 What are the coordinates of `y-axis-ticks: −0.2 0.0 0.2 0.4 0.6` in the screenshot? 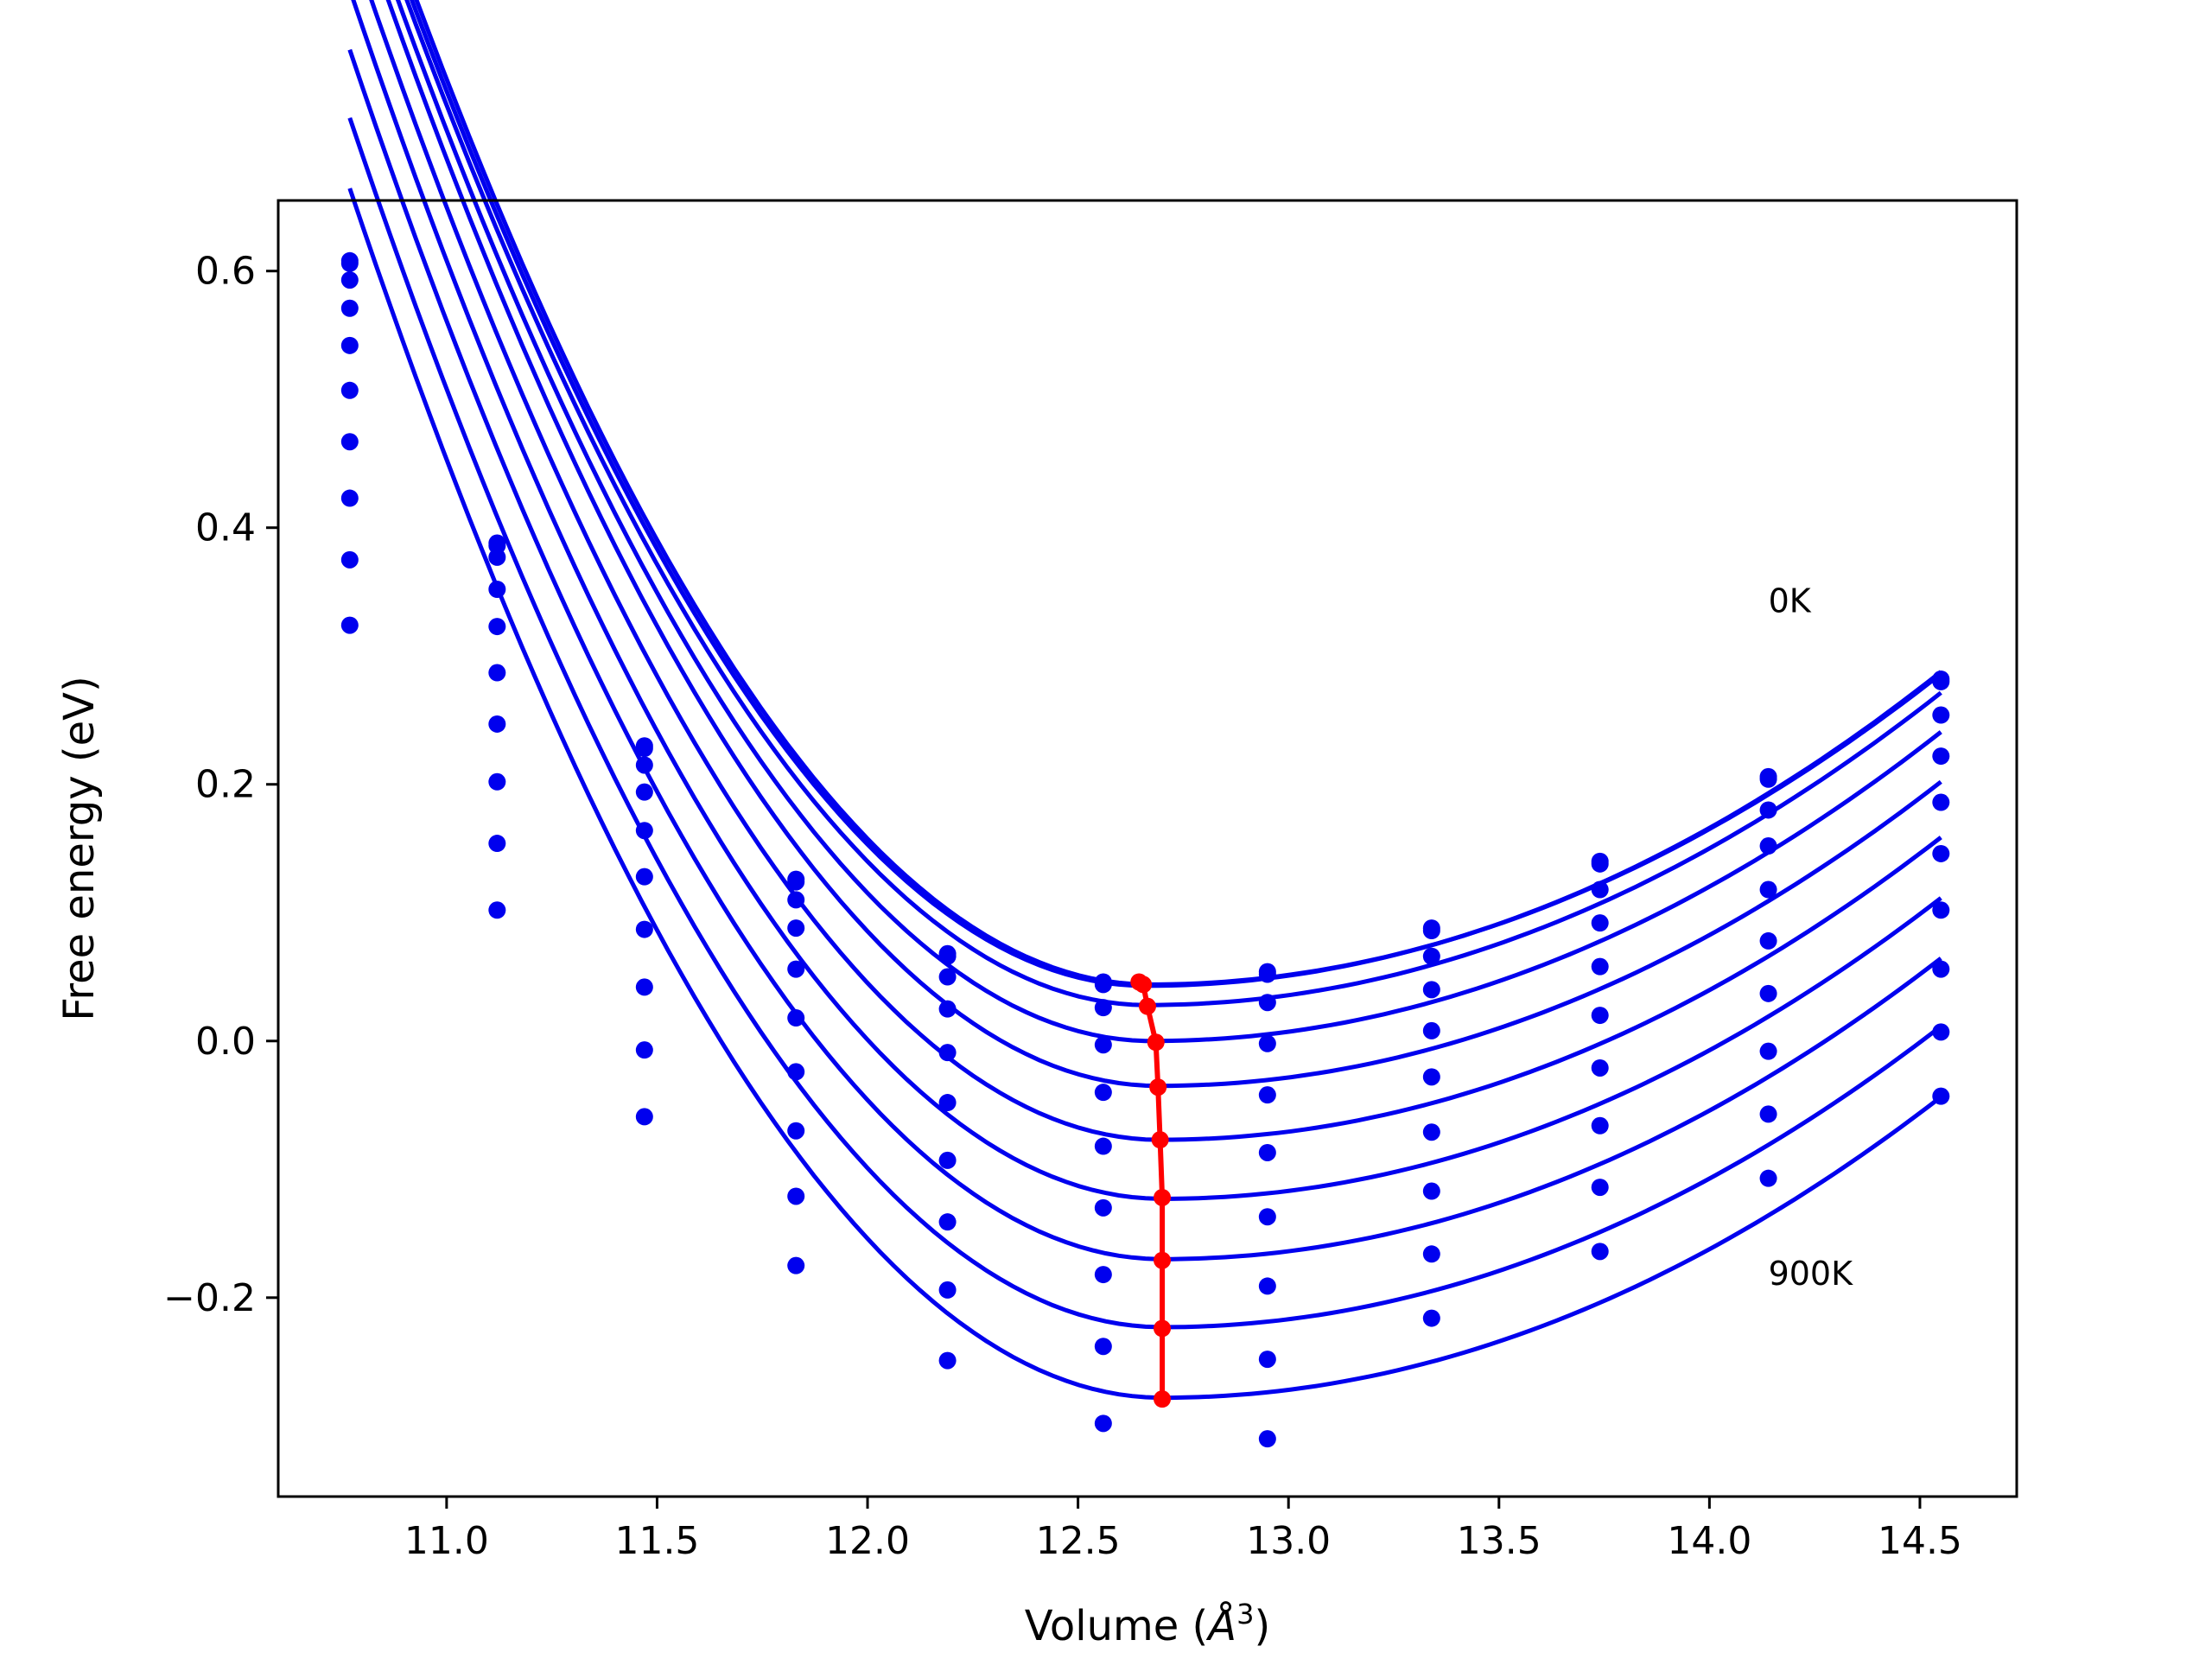 It's located at (220, 785).